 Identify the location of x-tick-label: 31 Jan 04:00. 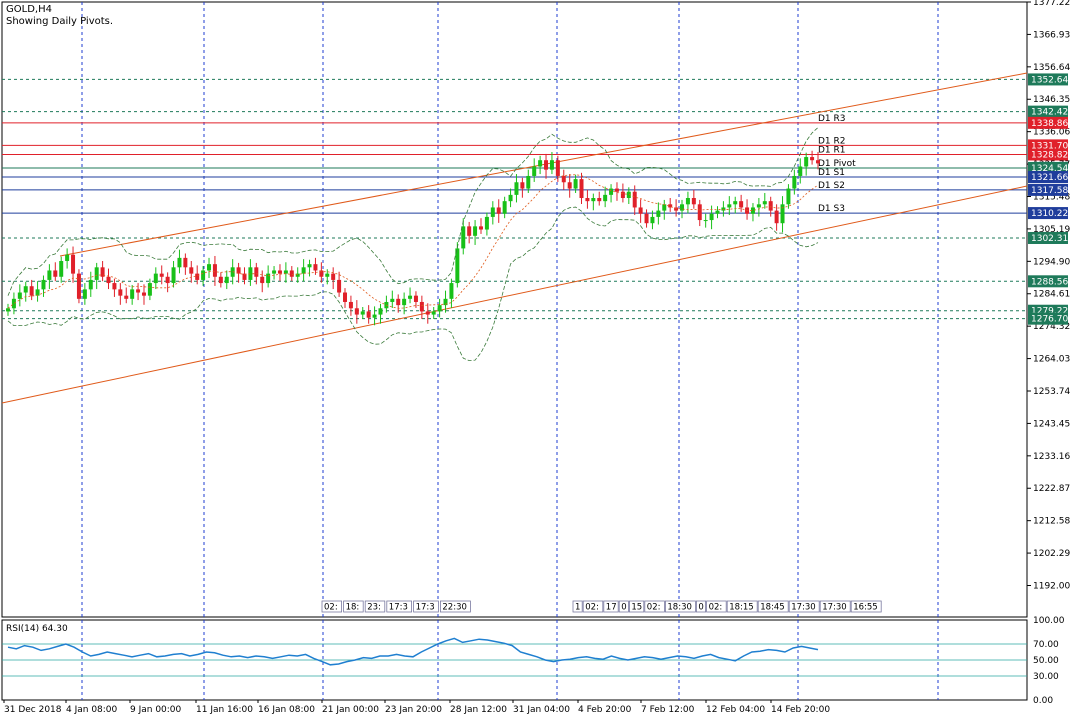
(541, 710).